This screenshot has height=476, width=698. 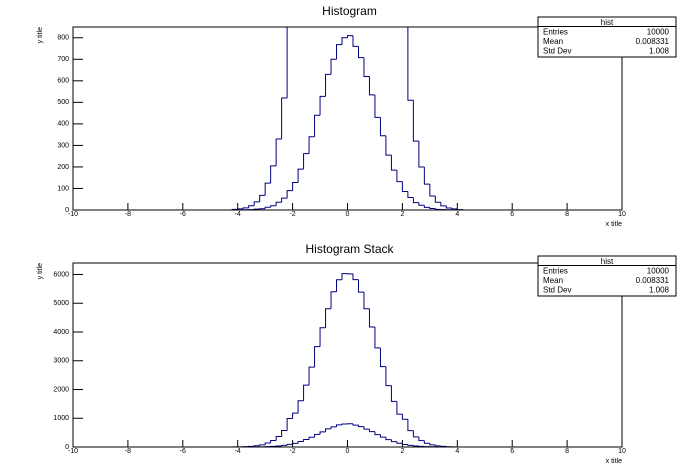 I want to click on x-tick-label: 2, so click(x=402, y=214).